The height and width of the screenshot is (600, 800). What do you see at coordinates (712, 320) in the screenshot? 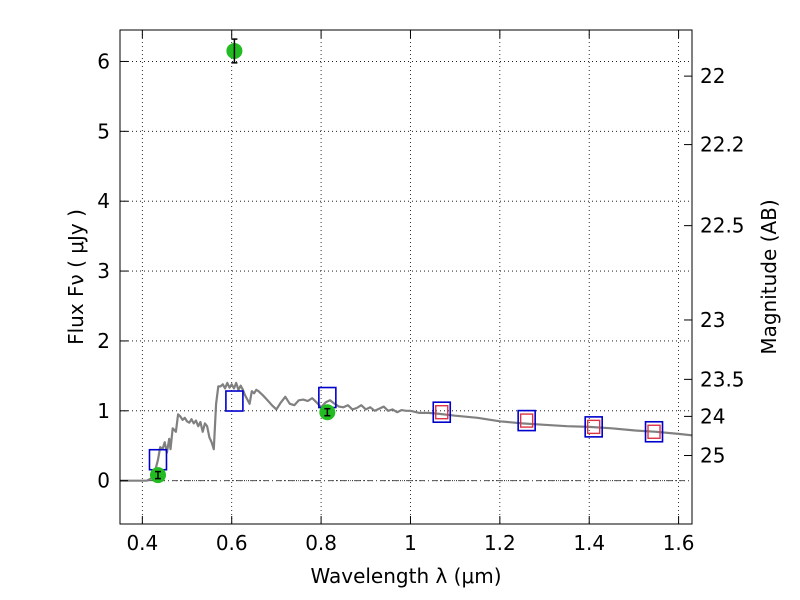
I see `right-tick-label: 23` at bounding box center [712, 320].